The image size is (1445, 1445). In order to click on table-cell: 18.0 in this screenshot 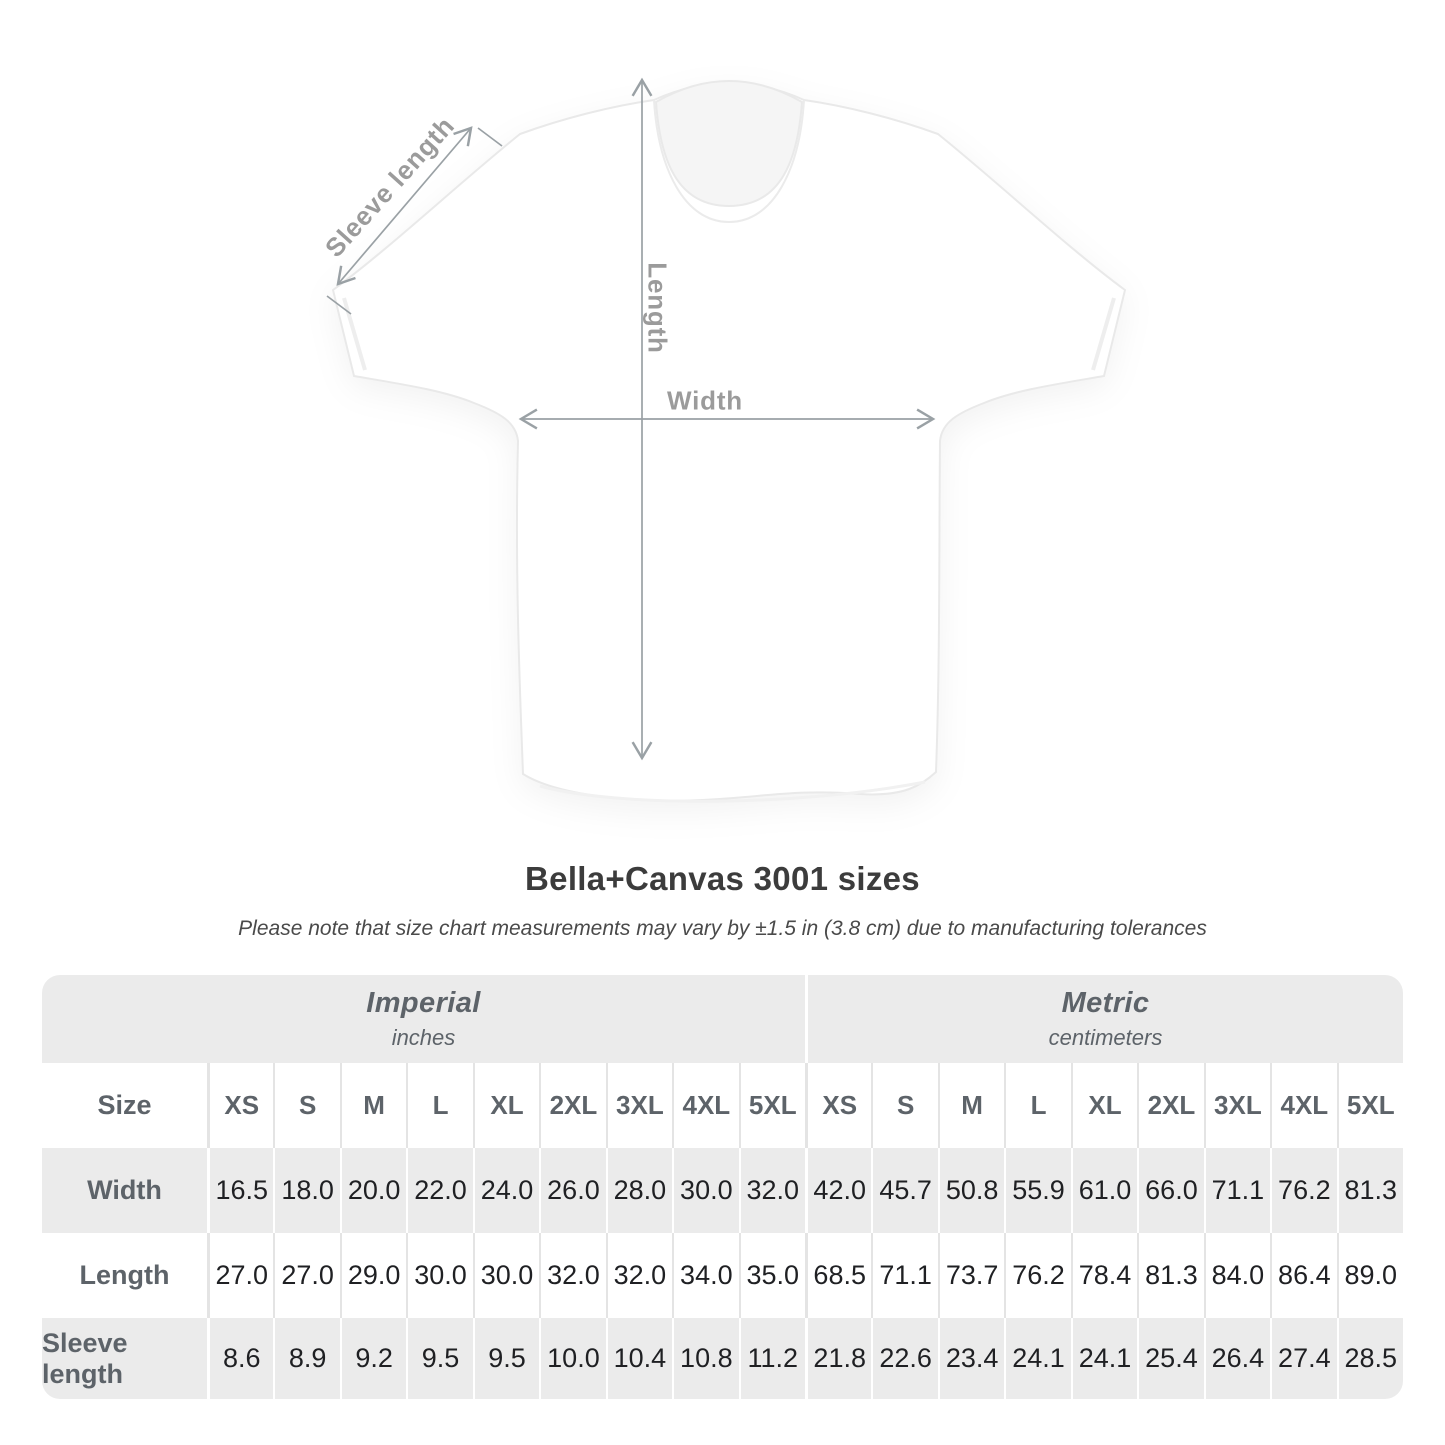, I will do `click(306, 1190)`.